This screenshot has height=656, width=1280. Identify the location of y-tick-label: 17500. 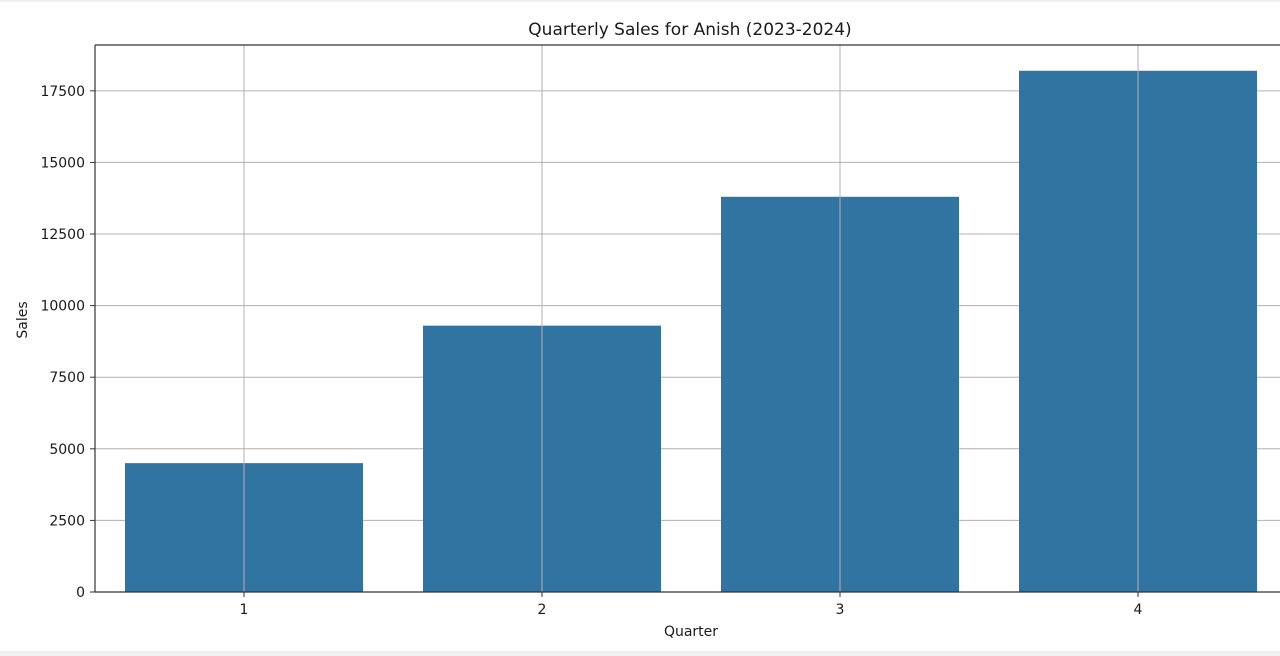
(62, 92).